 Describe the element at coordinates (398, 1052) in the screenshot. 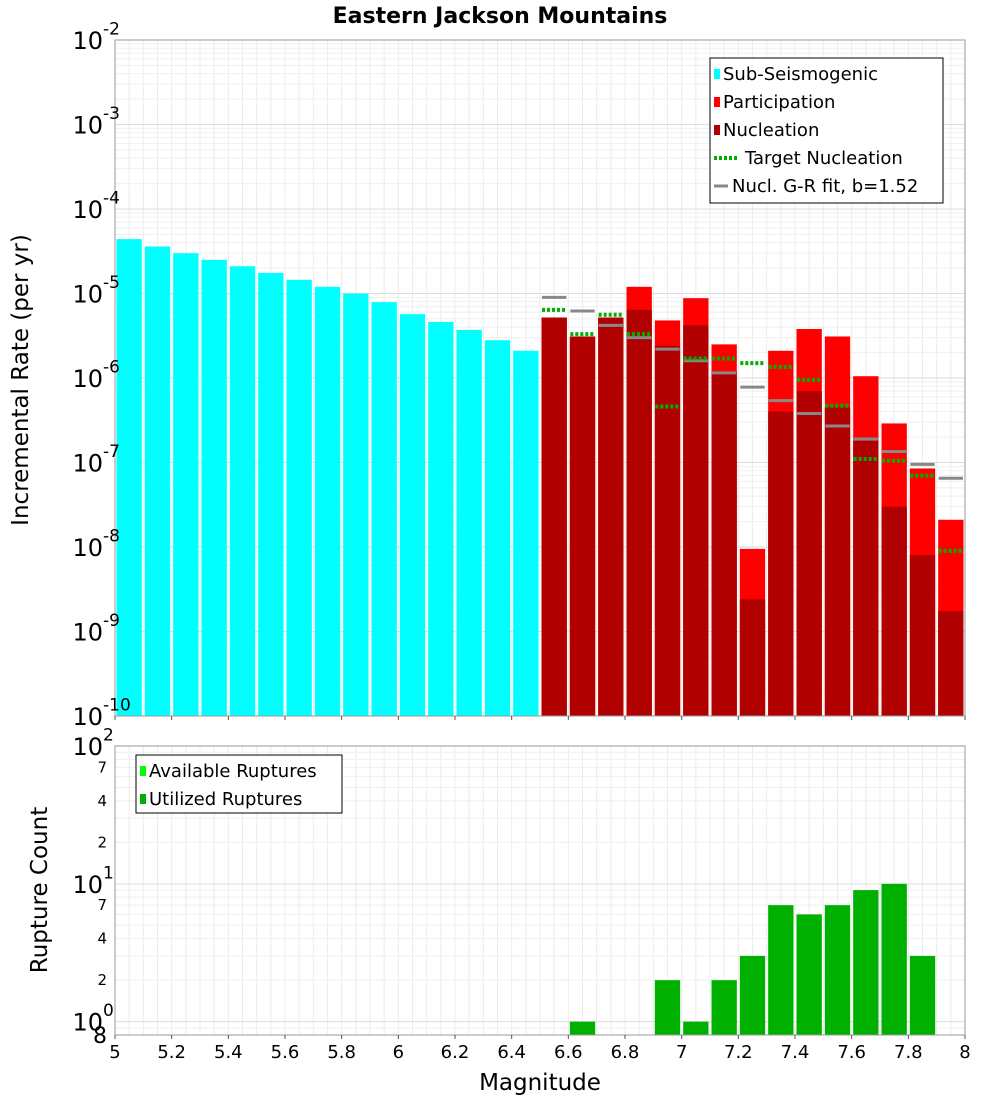

I see `x-tick-label: 6` at that location.